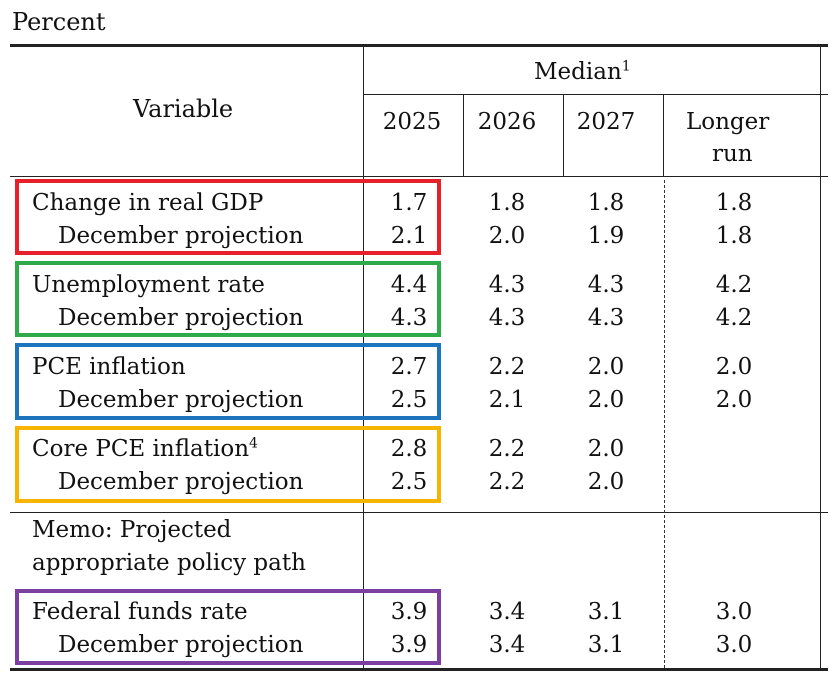 The image size is (833, 677). What do you see at coordinates (664, 424) in the screenshot?
I see `longer-run-dashed-divider` at bounding box center [664, 424].